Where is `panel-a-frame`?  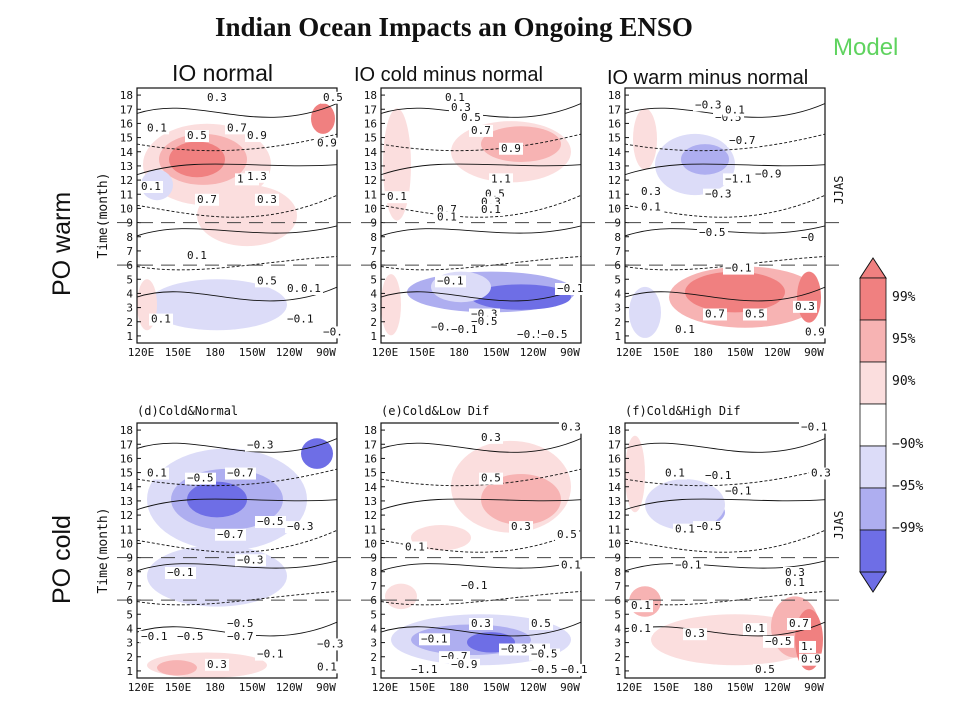 panel-a-frame is located at coordinates (237, 215).